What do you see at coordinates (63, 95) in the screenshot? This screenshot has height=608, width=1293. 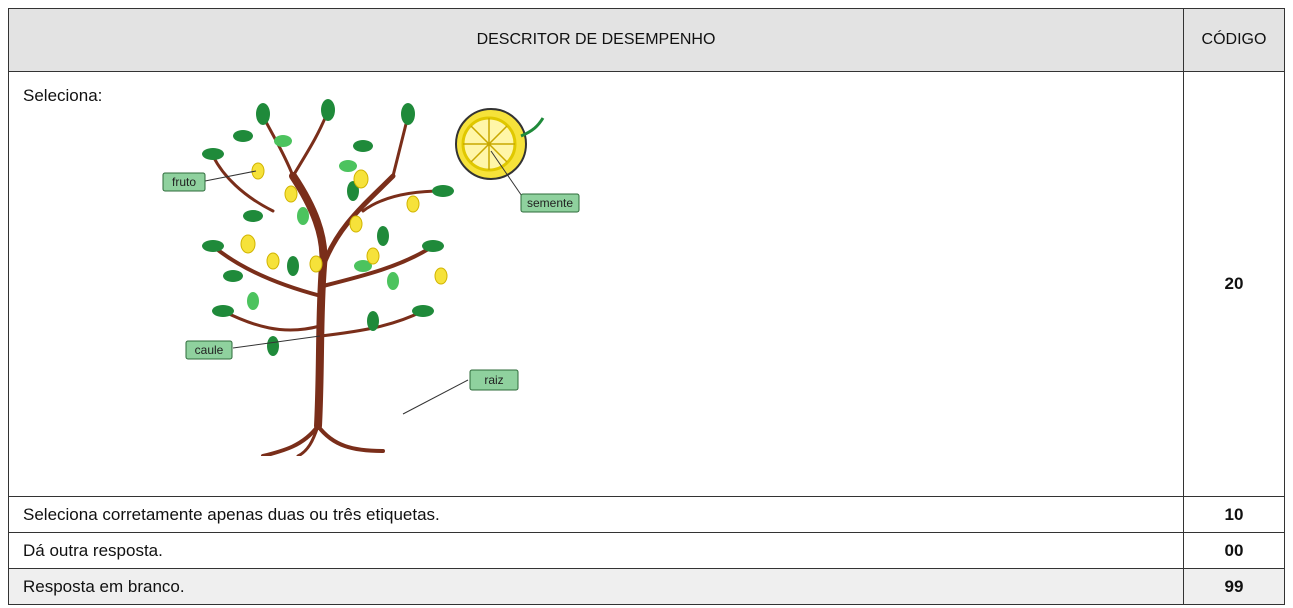 I see `cell-text: Seleciona:` at bounding box center [63, 95].